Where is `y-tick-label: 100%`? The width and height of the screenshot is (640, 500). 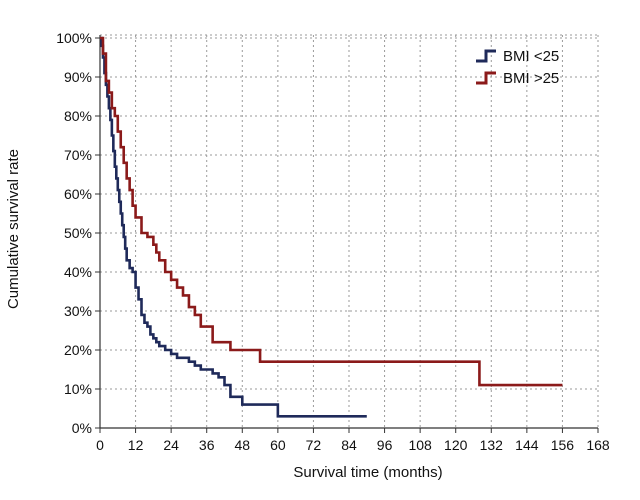 y-tick-label: 100% is located at coordinates (74, 38).